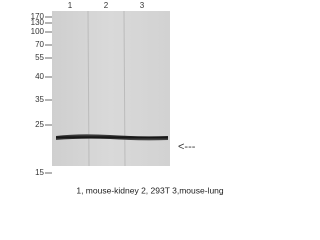 This screenshot has height=240, width=320. Describe the element at coordinates (39, 172) in the screenshot. I see `marker-label: 15` at that location.